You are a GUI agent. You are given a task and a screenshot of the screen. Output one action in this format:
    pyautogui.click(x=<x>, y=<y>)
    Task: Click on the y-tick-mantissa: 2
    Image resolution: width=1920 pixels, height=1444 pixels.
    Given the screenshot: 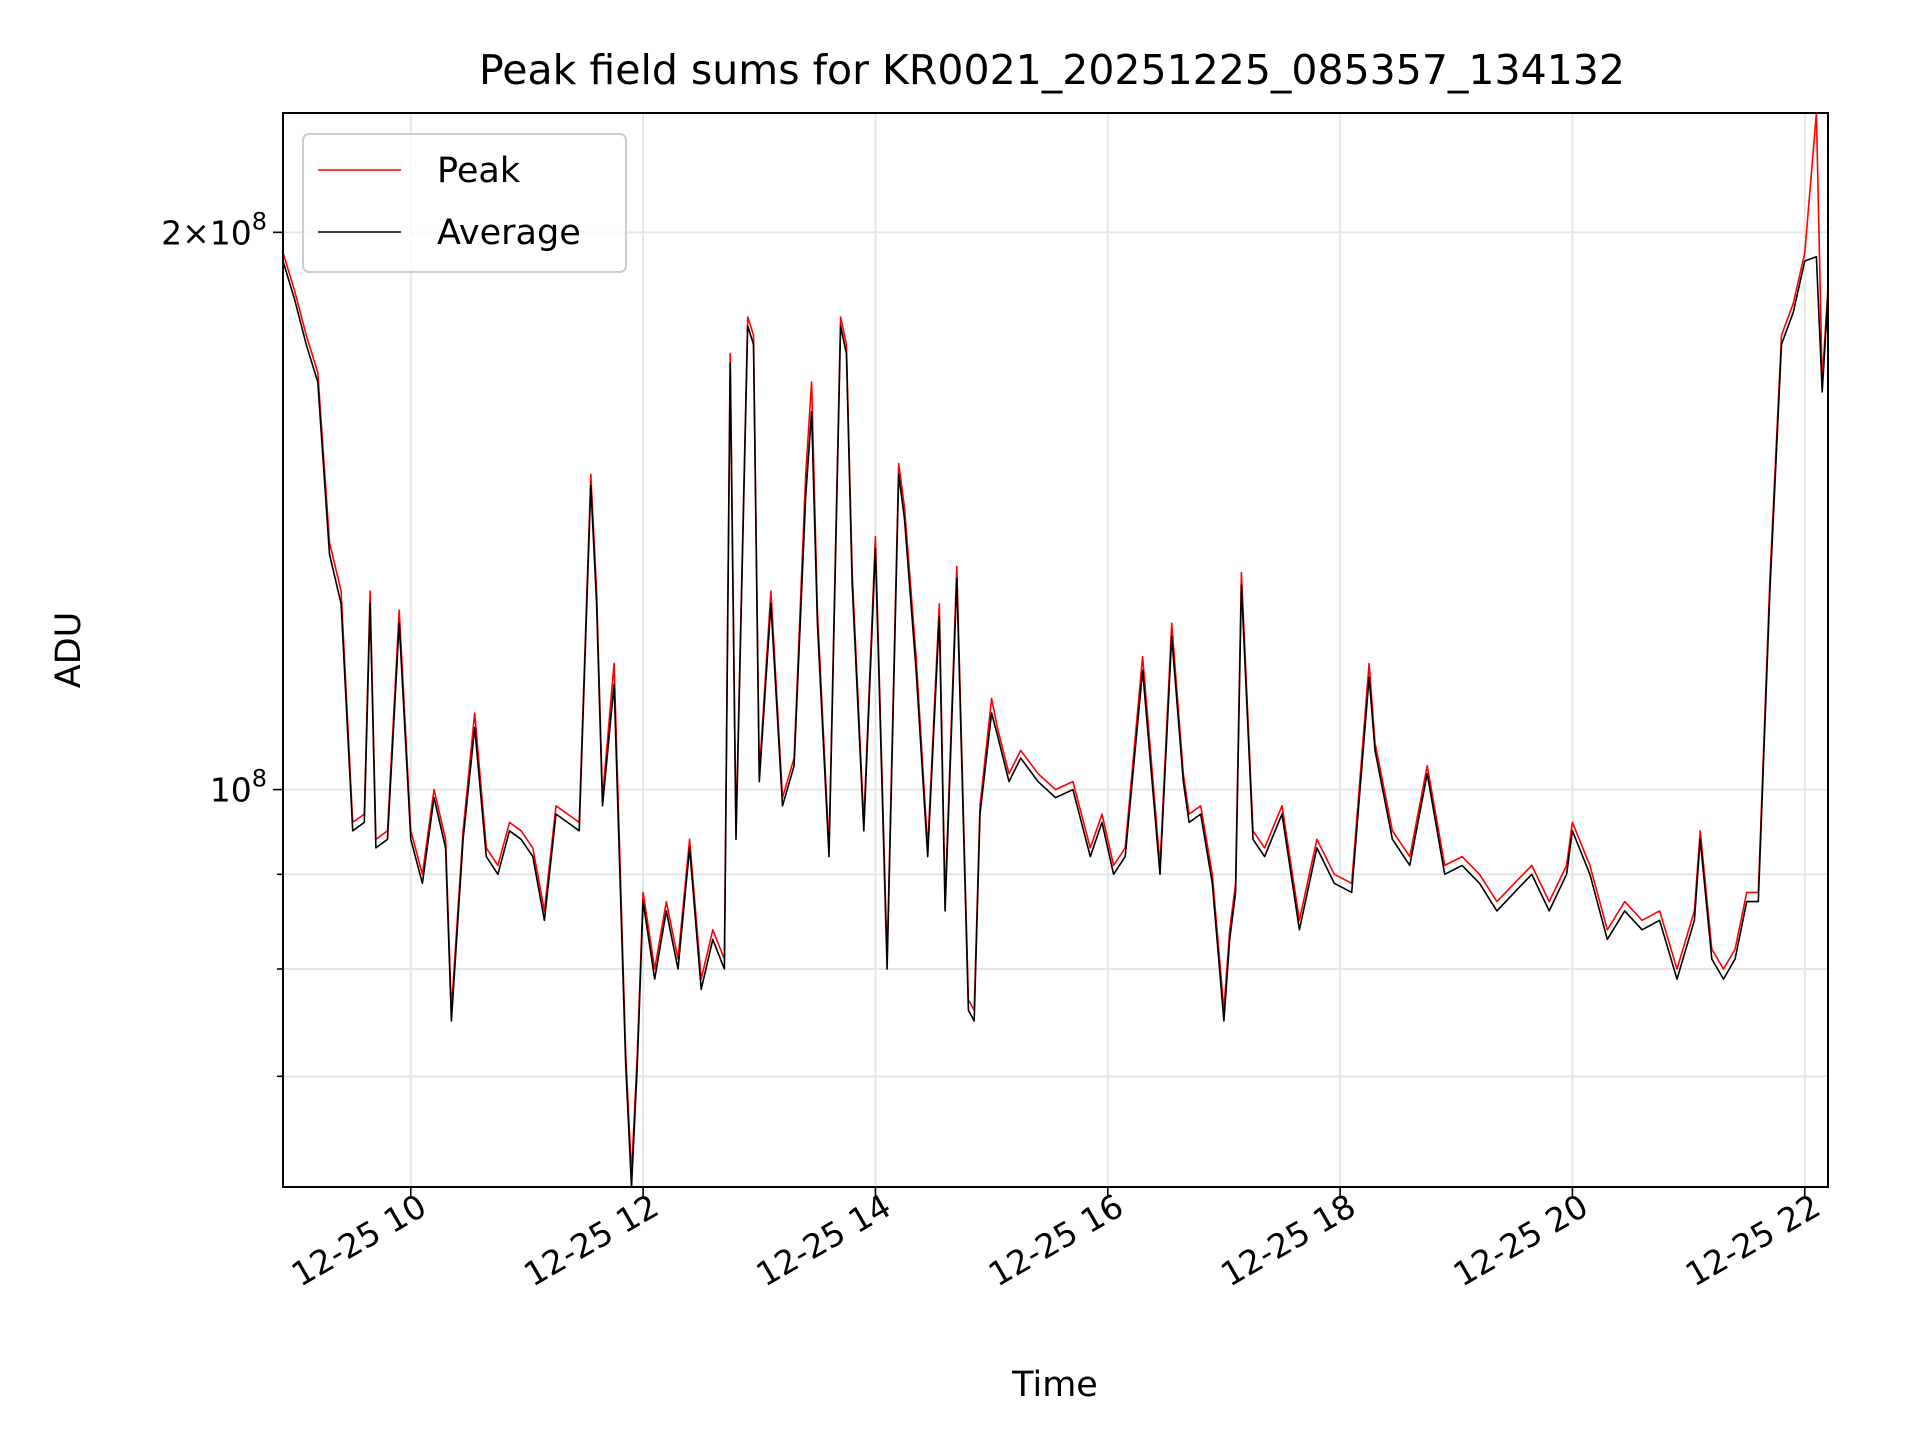 What is the action you would take?
    pyautogui.click(x=171, y=232)
    